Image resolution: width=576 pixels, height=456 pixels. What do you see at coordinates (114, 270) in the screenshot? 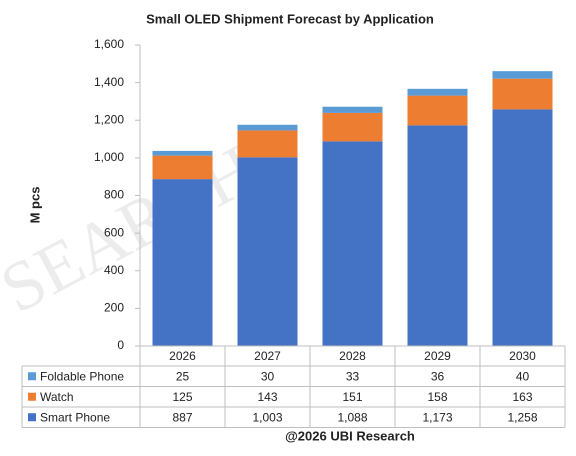
I see `y-tick-label: 400` at bounding box center [114, 270].